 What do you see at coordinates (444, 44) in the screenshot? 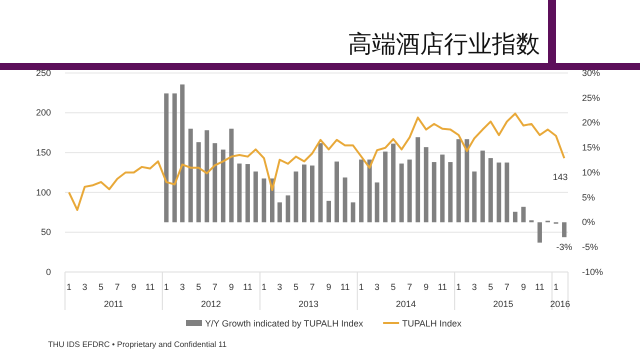
I see `chart-title: 高端酒店行业指数` at bounding box center [444, 44].